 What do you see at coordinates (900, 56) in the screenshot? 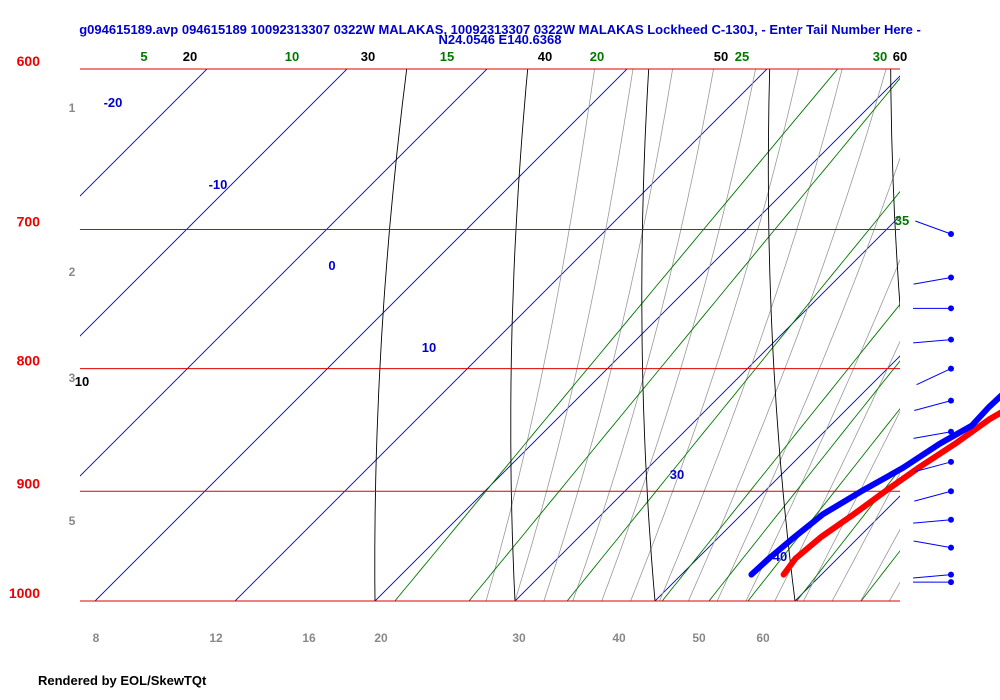
I see `dry-adiabat-label: 60` at bounding box center [900, 56].